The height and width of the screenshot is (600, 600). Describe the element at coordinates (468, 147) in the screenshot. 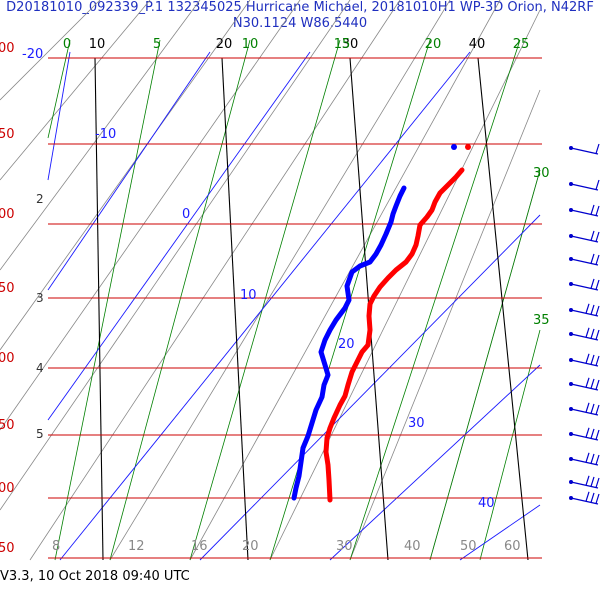

I see `temperature-point` at that location.